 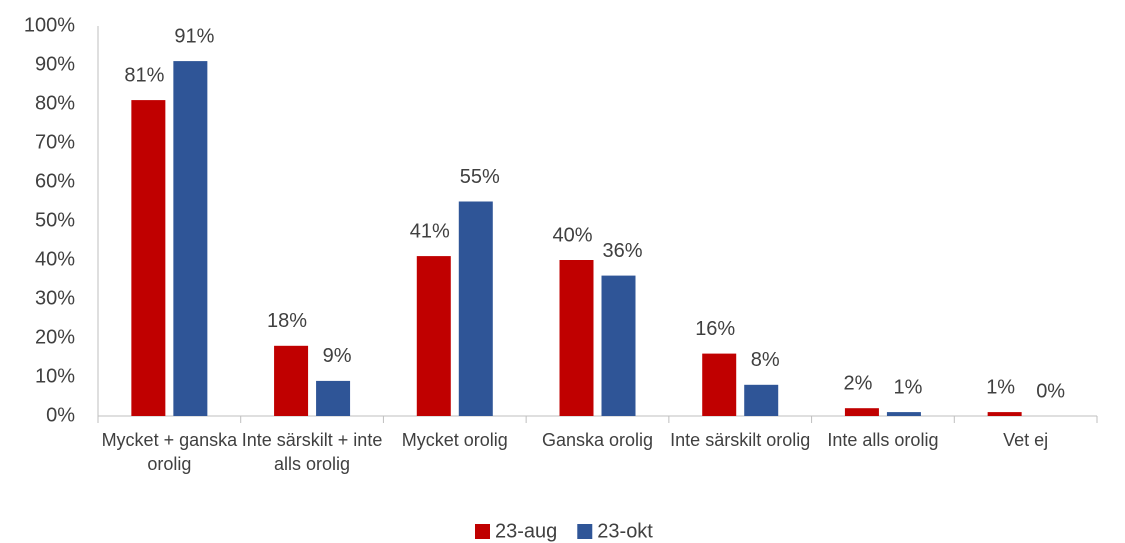 I want to click on data-label: 81%, so click(x=144, y=75).